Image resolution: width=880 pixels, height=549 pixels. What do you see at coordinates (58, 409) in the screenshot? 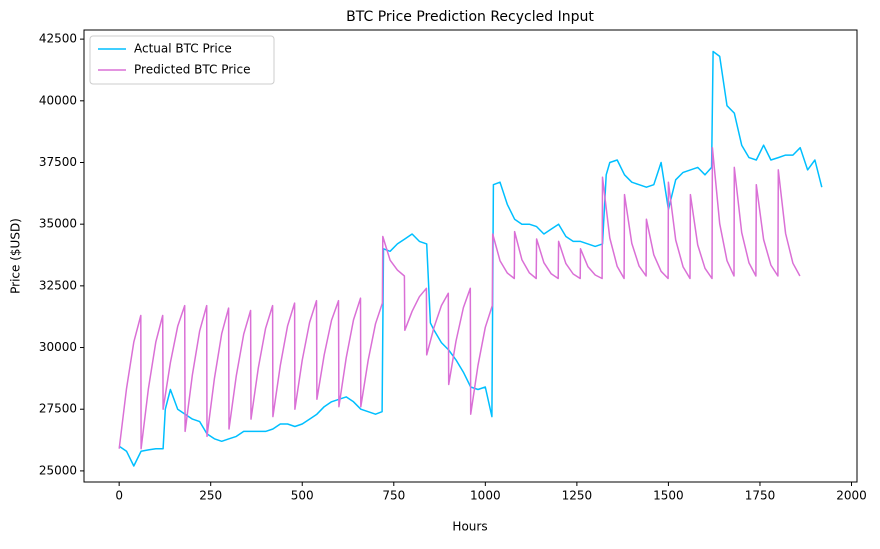
I see `y-tick-label: 27500` at bounding box center [58, 409].